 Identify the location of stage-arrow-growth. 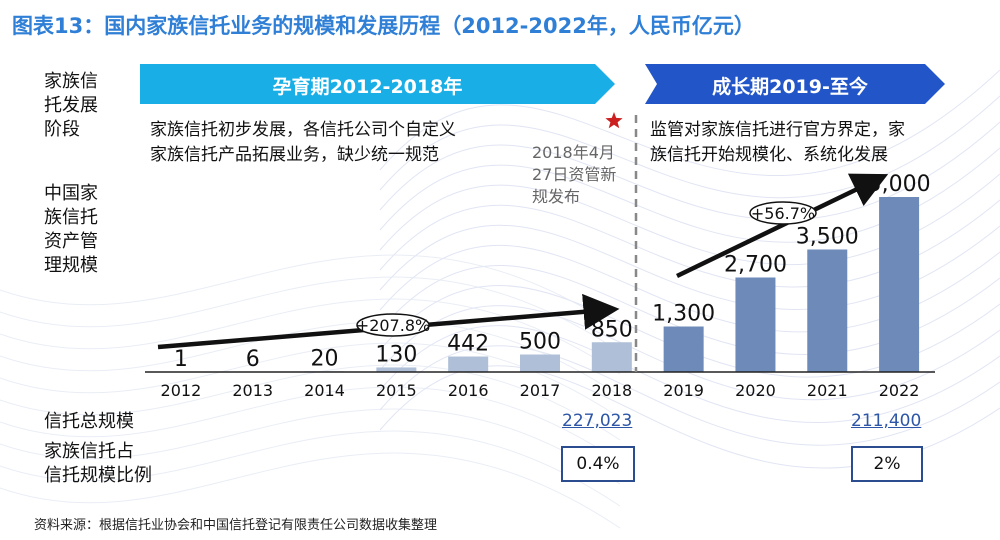
(795, 84).